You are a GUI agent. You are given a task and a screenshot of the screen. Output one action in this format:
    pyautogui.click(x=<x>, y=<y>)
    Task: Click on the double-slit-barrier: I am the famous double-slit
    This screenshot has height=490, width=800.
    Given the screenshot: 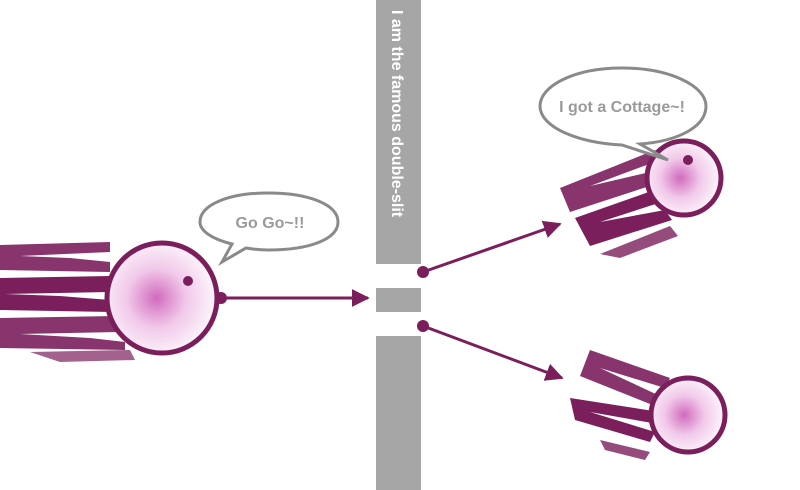 What is the action you would take?
    pyautogui.click(x=398, y=245)
    